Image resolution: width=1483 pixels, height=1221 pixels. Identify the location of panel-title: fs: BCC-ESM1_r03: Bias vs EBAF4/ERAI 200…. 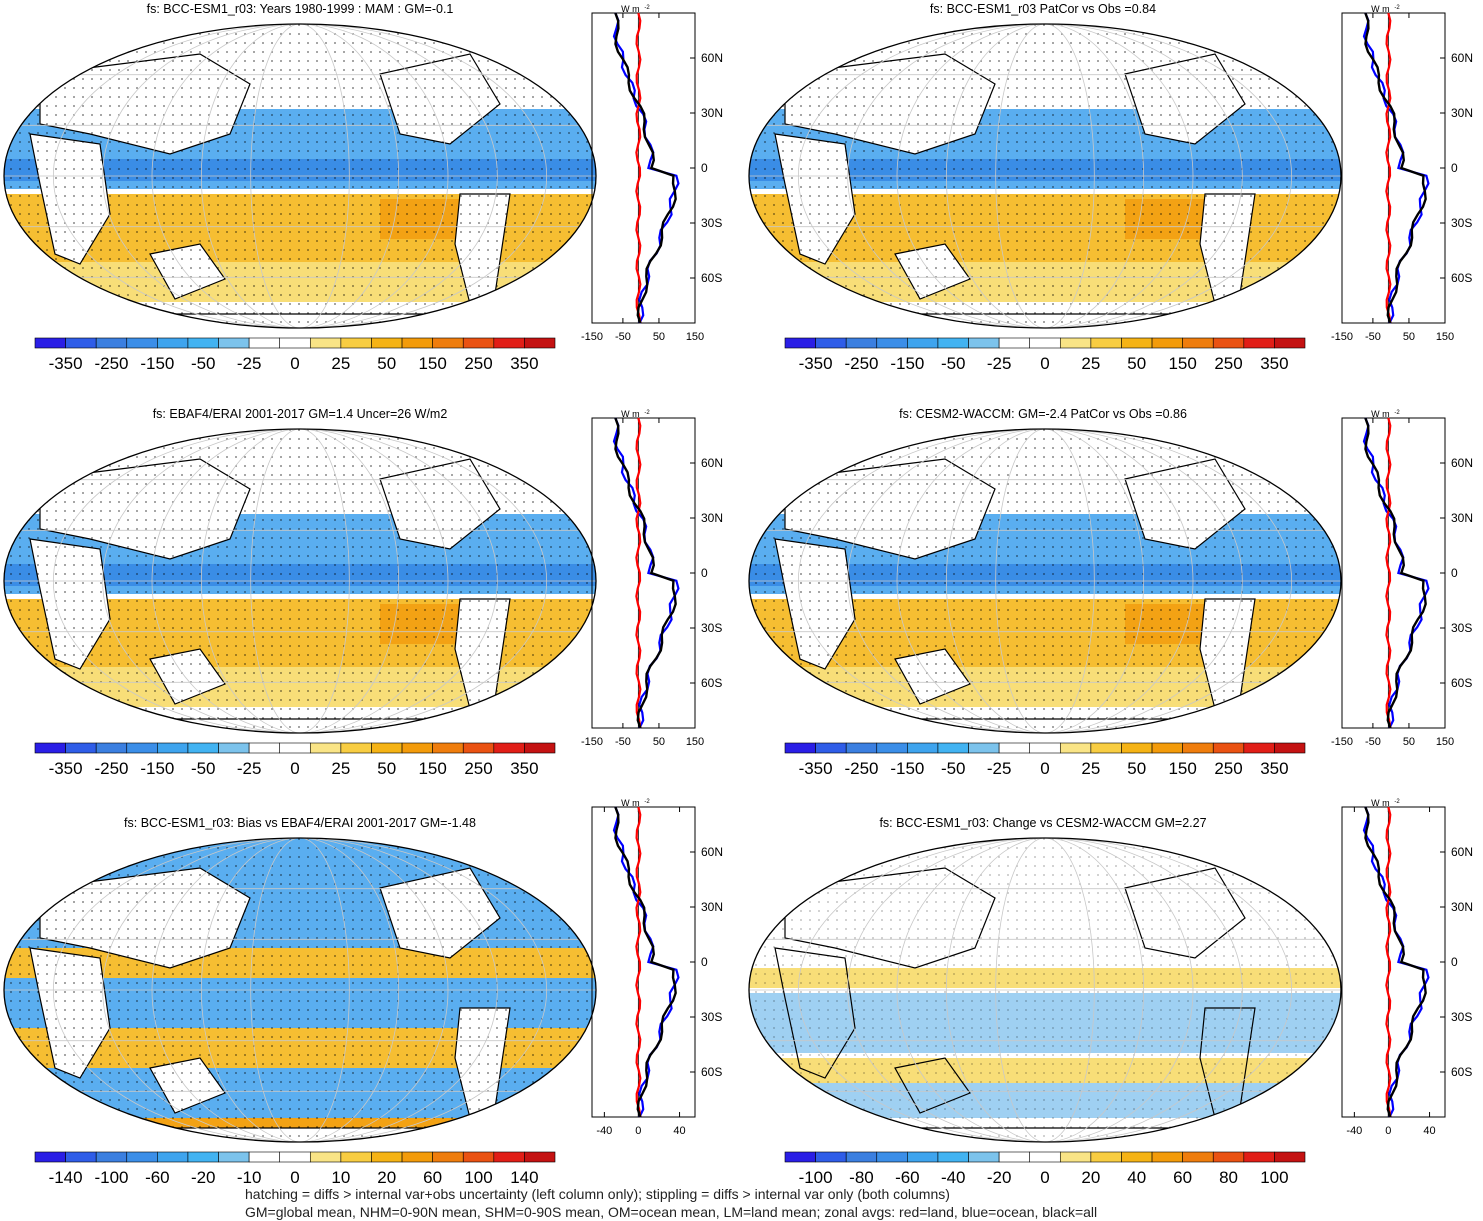
(300, 823).